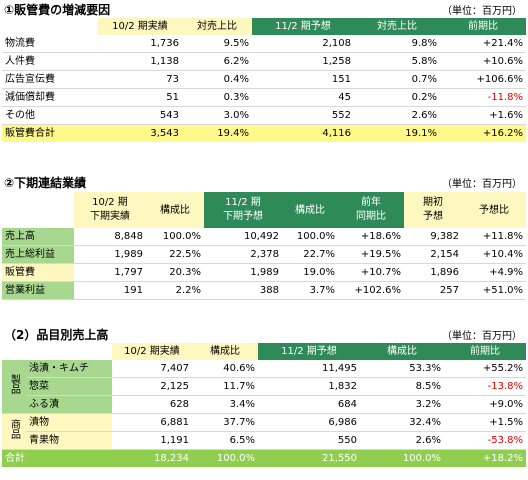 Image resolution: width=528 pixels, height=480 pixels. Describe the element at coordinates (371, 210) in the screenshot. I see `h2-hdr-4: 前年 同期比` at that location.